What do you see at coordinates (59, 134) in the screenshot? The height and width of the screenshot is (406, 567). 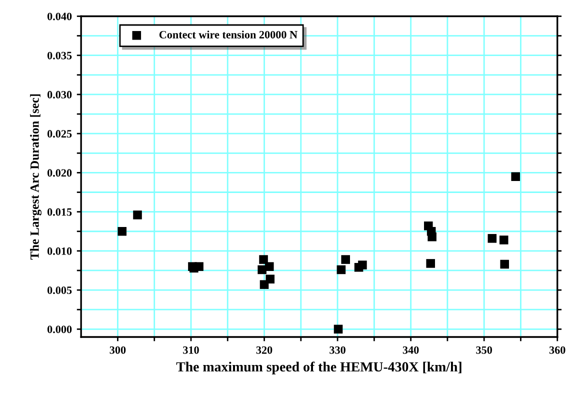 I see `y-tick-label: 0.025` at bounding box center [59, 134].